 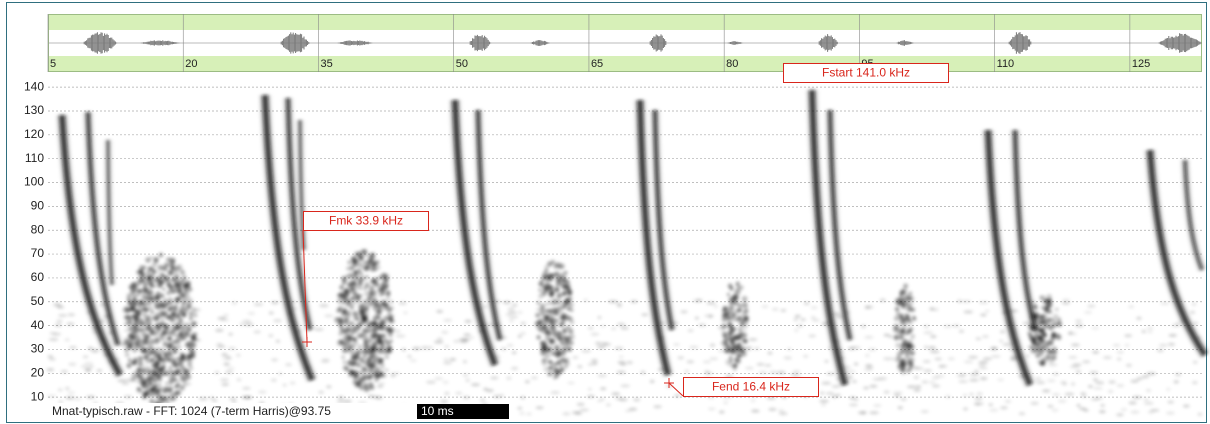 I want to click on fmk-leader, so click(x=305, y=286).